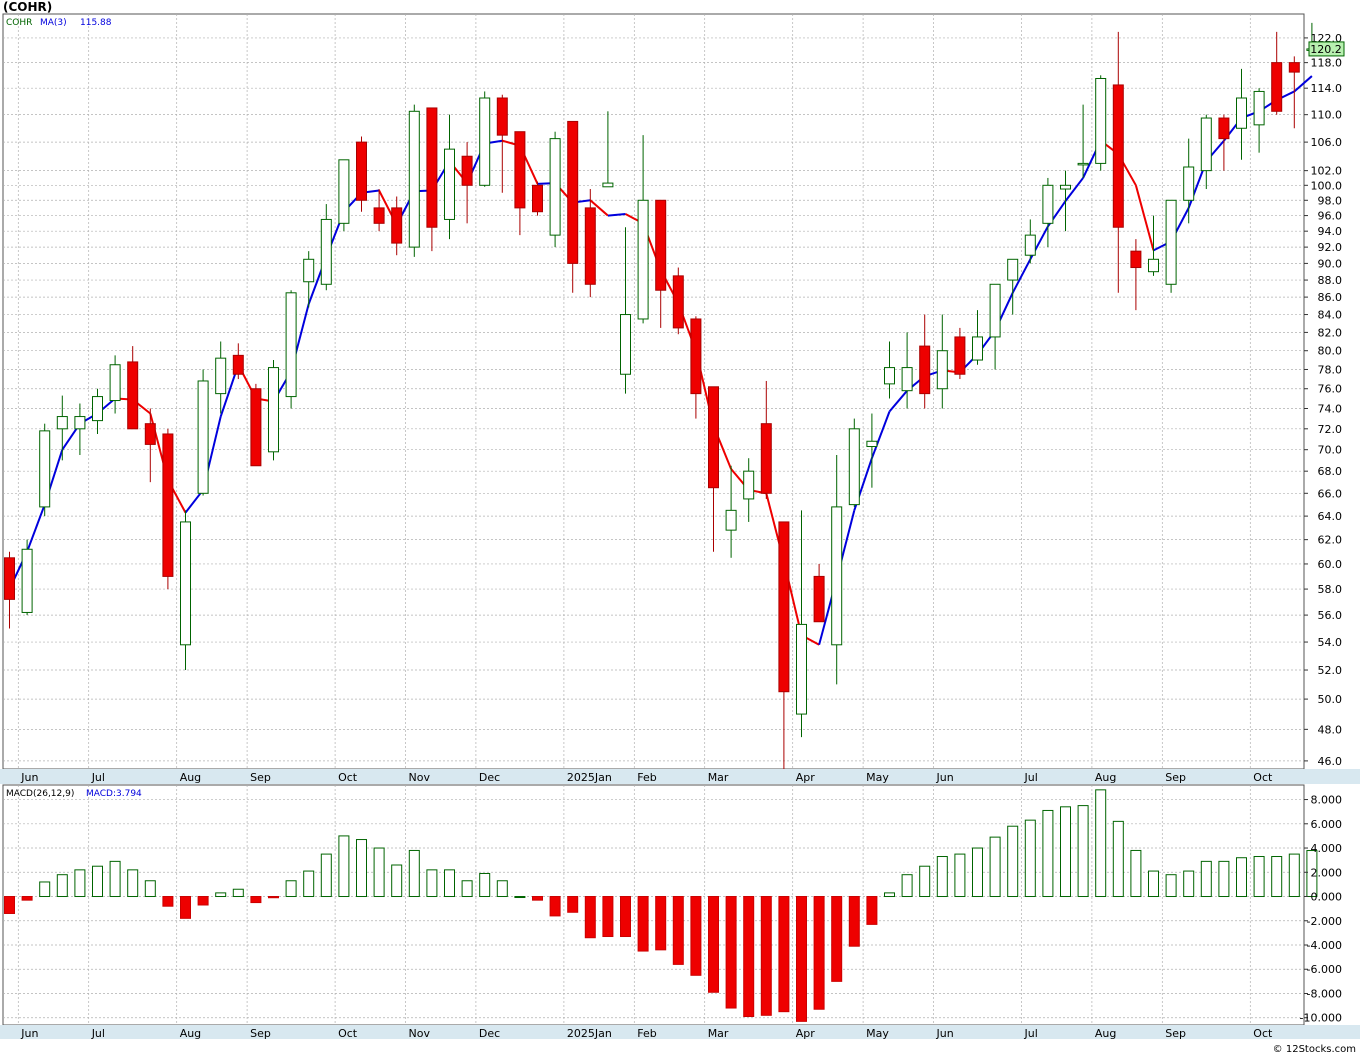 The height and width of the screenshot is (1060, 1360). Describe the element at coordinates (1324, 993) in the screenshot. I see `macd-y-tick-label: -8.000` at that location.